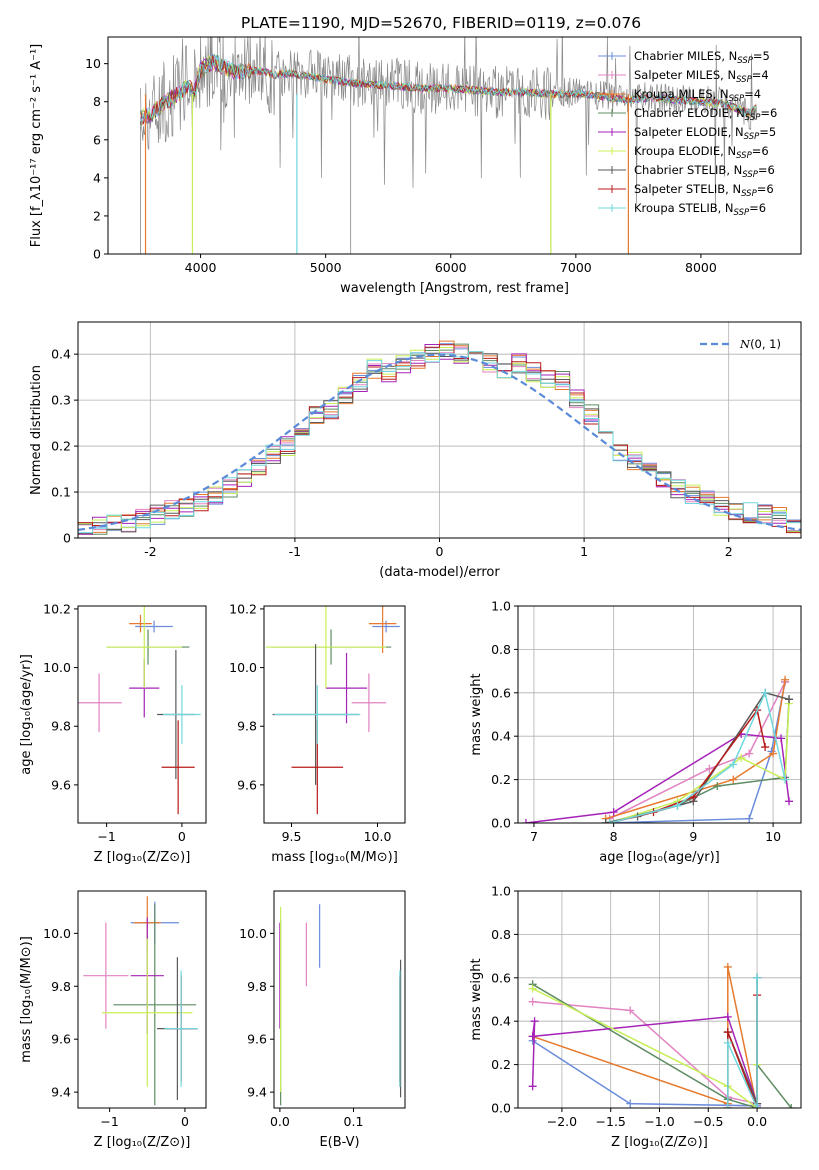 This screenshot has width=819, height=1170. I want to click on spectrum-xtick-label: 7000, so click(576, 267).